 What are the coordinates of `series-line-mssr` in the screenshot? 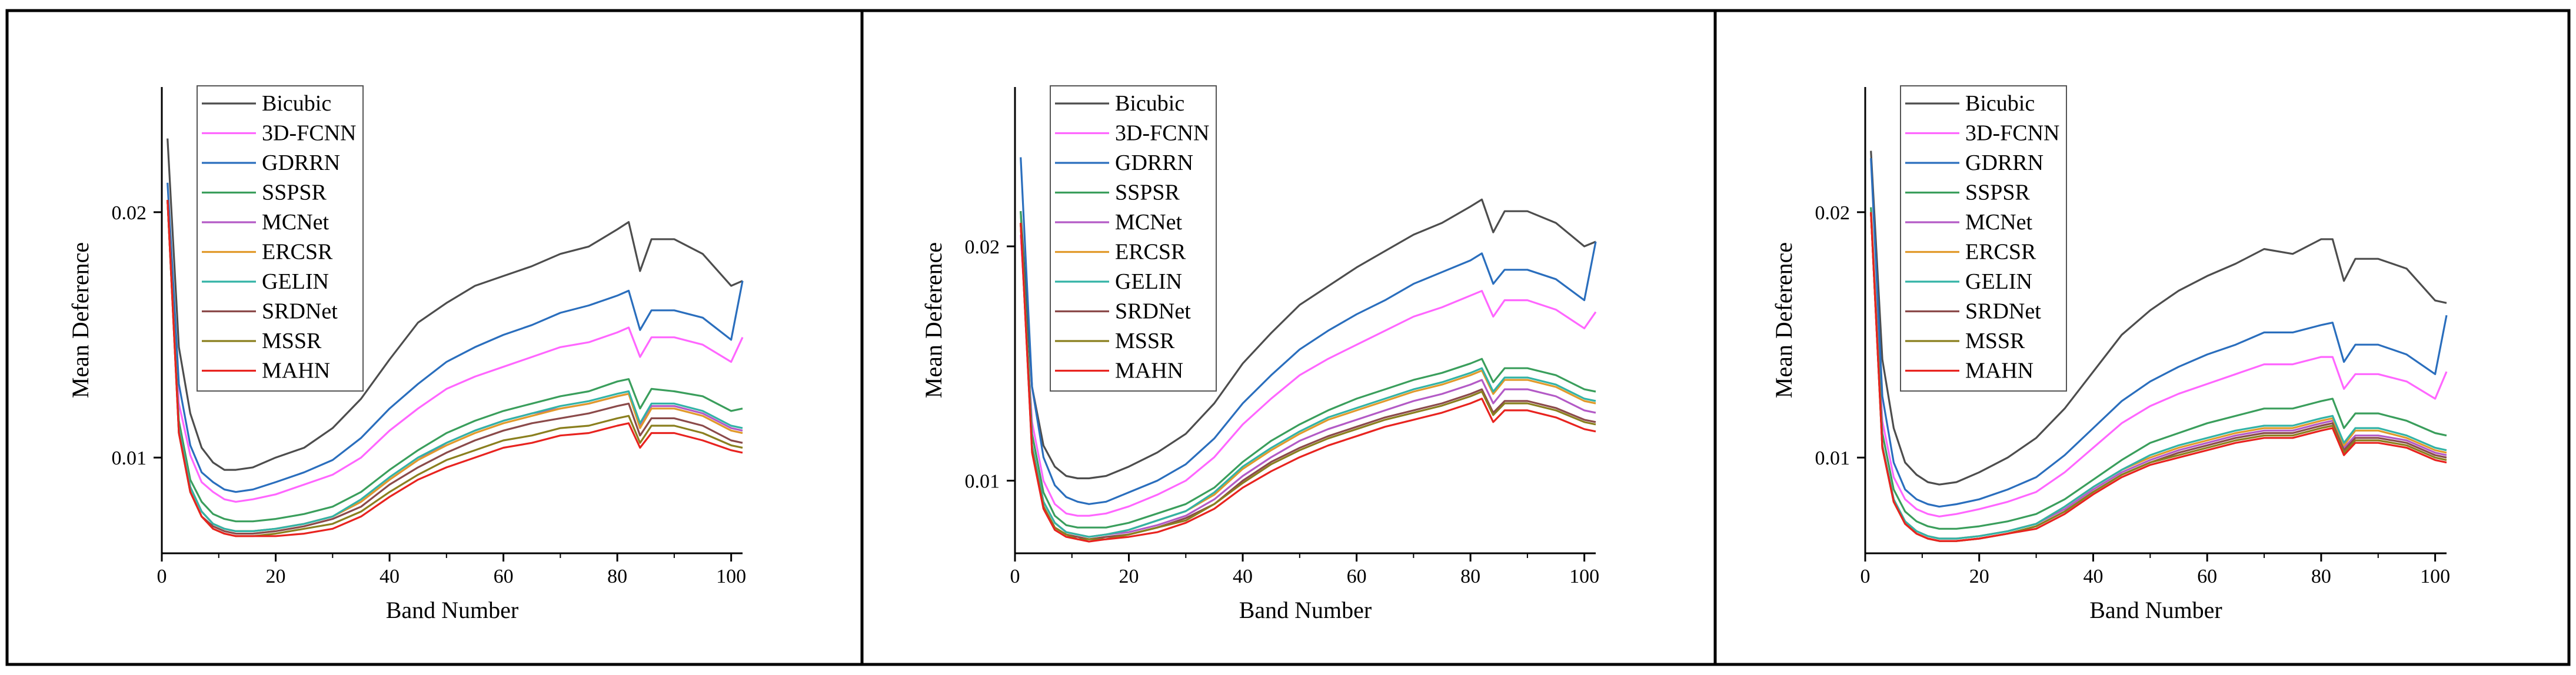 It's located at (1308, 381).